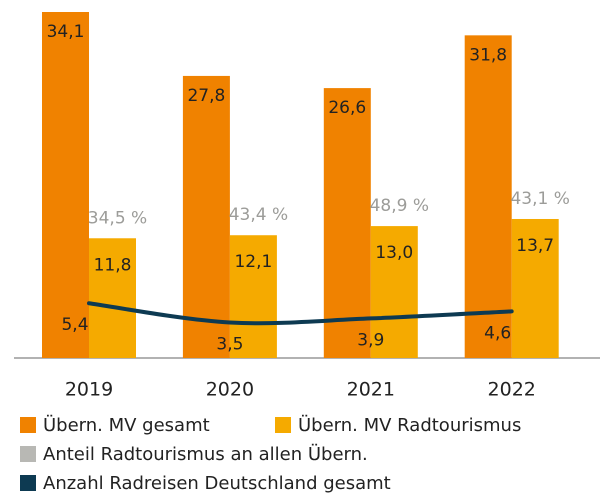 The height and width of the screenshot is (496, 611). Describe the element at coordinates (205, 454) in the screenshot. I see `legend-label: Anteil Radtourismus an allen Übern.` at that location.